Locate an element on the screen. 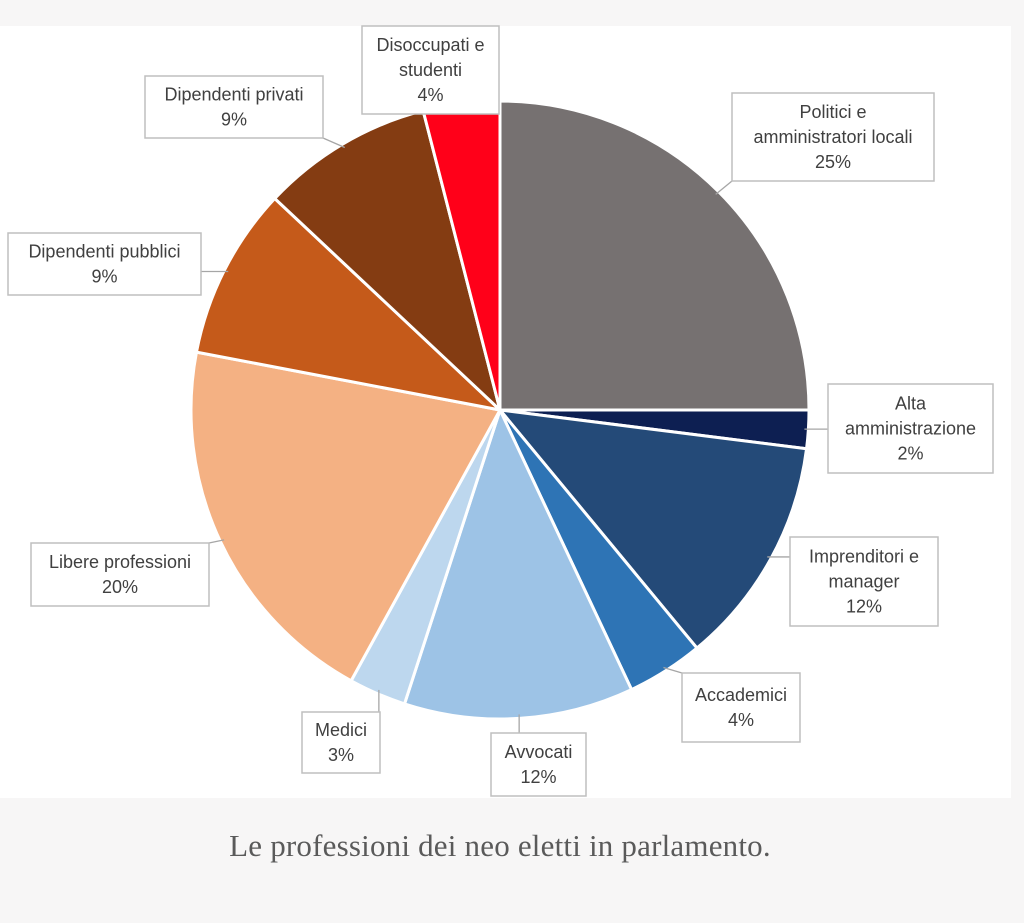 The height and width of the screenshot is (923, 1024). slice-value-label: 25% is located at coordinates (833, 162).